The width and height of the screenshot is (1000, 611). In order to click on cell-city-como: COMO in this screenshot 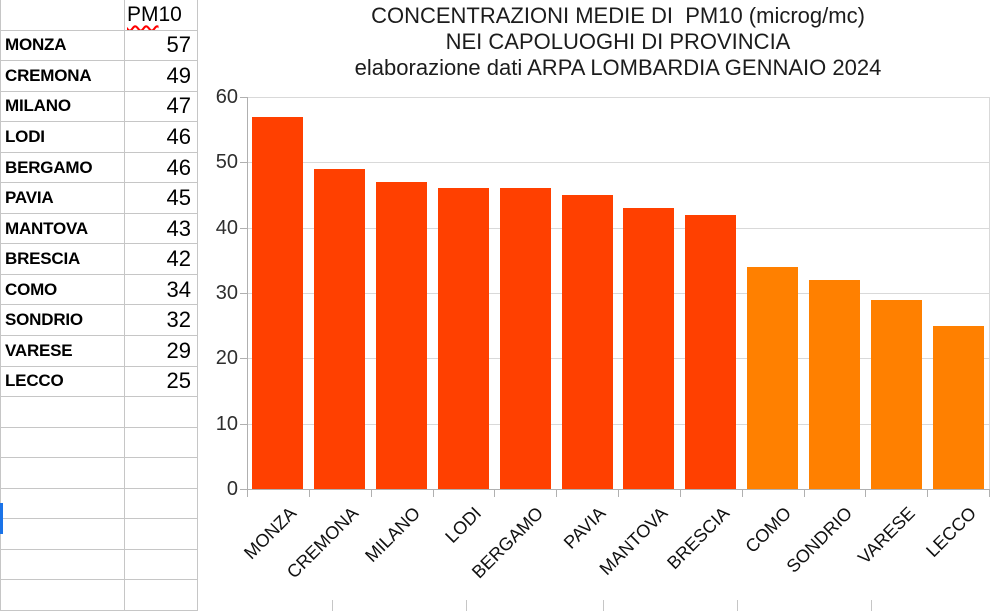, I will do `click(63, 290)`.